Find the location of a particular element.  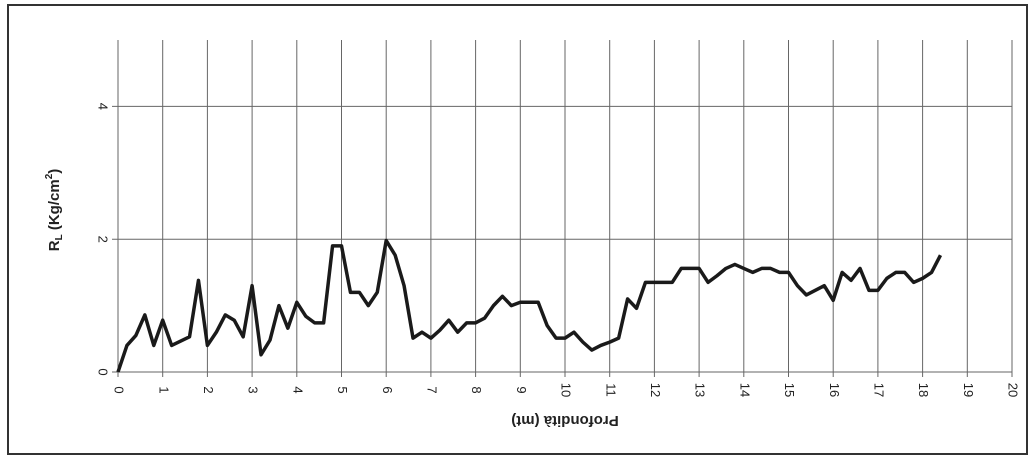

x-tick-label: 14 is located at coordinates (744, 390).